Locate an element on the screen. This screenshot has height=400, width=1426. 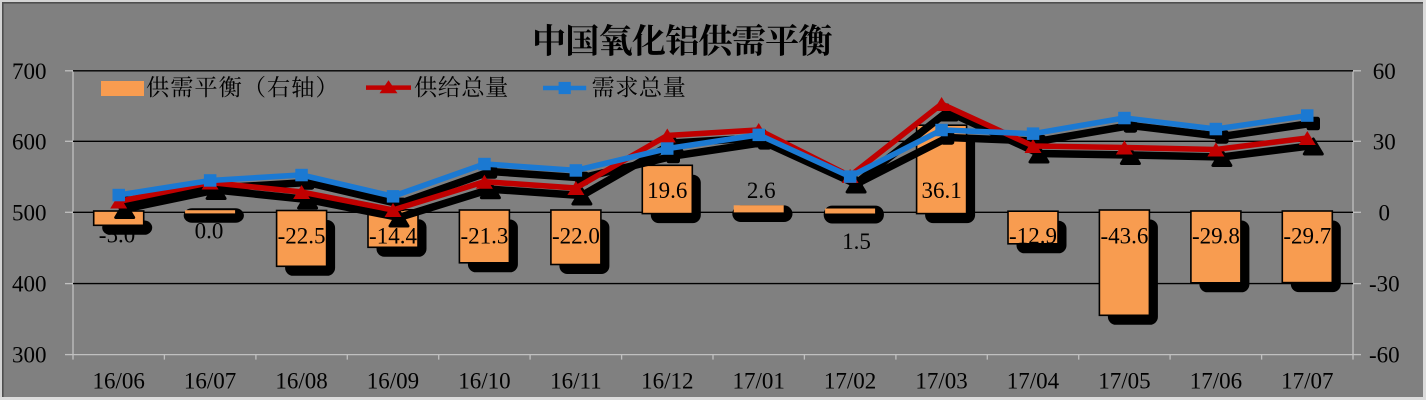
svg-text: 17/01 is located at coordinates (759, 380).